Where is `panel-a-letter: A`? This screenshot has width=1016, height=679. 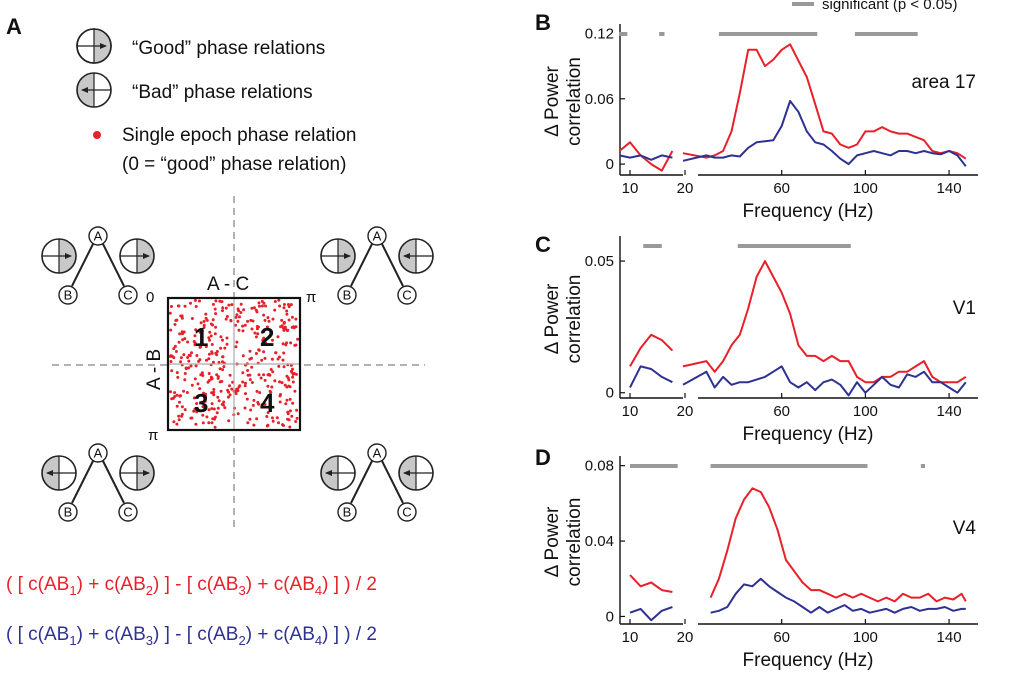 panel-a-letter: A is located at coordinates (14, 26).